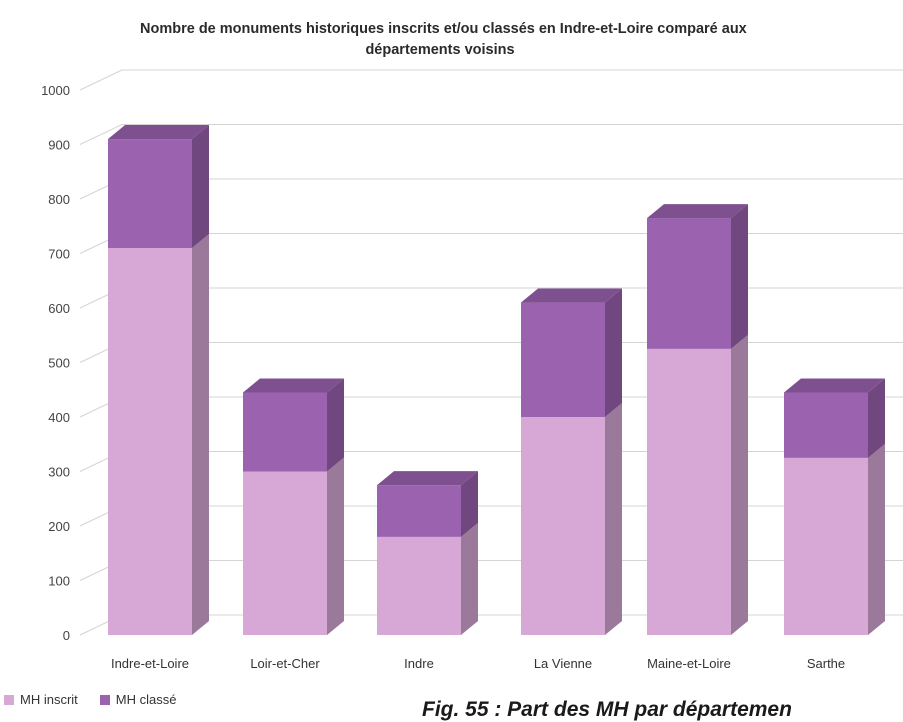  I want to click on y-tick-label: 500, so click(59, 363).